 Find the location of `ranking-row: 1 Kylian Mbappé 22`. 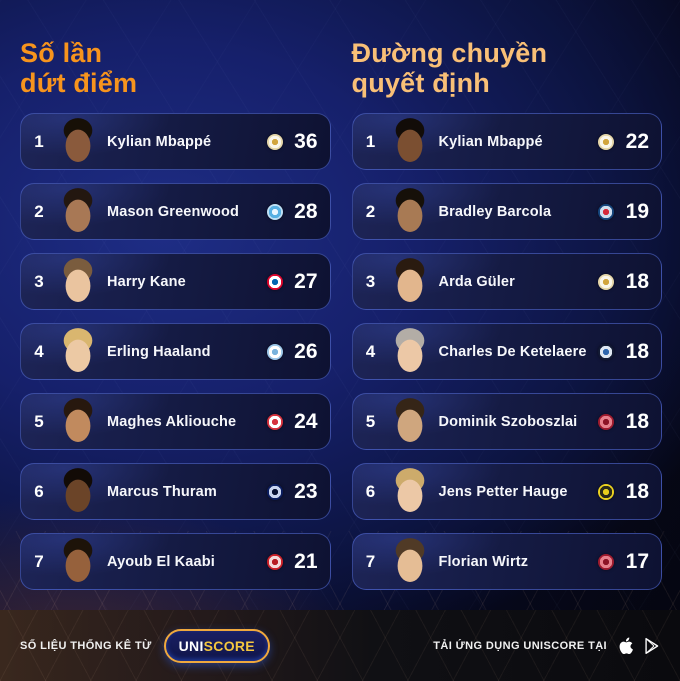

ranking-row: 1 Kylian Mbappé 22 is located at coordinates (506, 141).